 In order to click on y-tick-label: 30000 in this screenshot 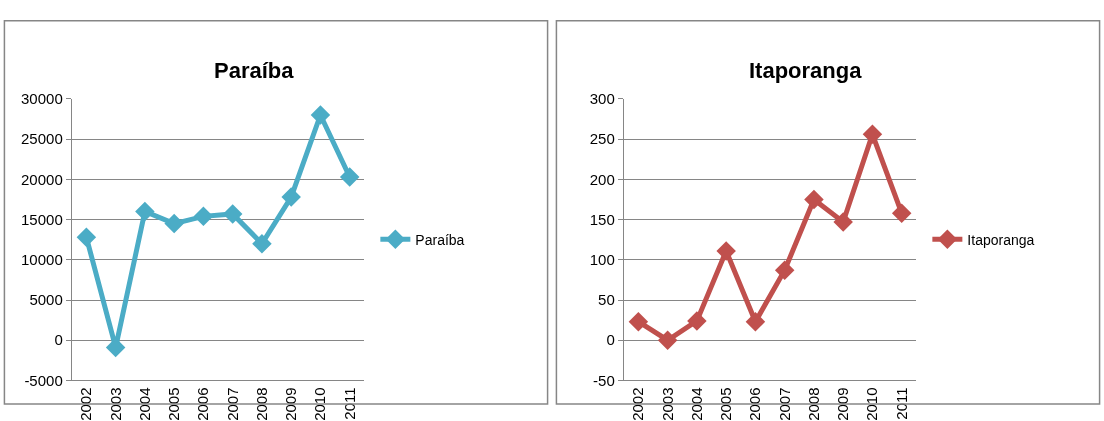, I will do `click(42, 99)`.